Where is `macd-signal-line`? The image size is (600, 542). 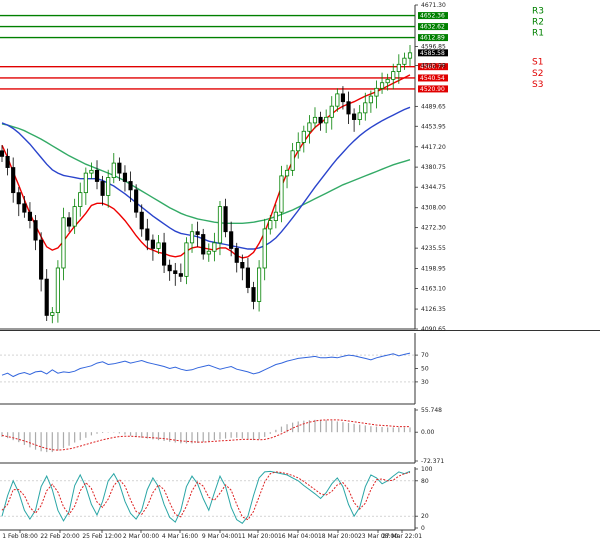
macd-signal-line is located at coordinates (205, 435).